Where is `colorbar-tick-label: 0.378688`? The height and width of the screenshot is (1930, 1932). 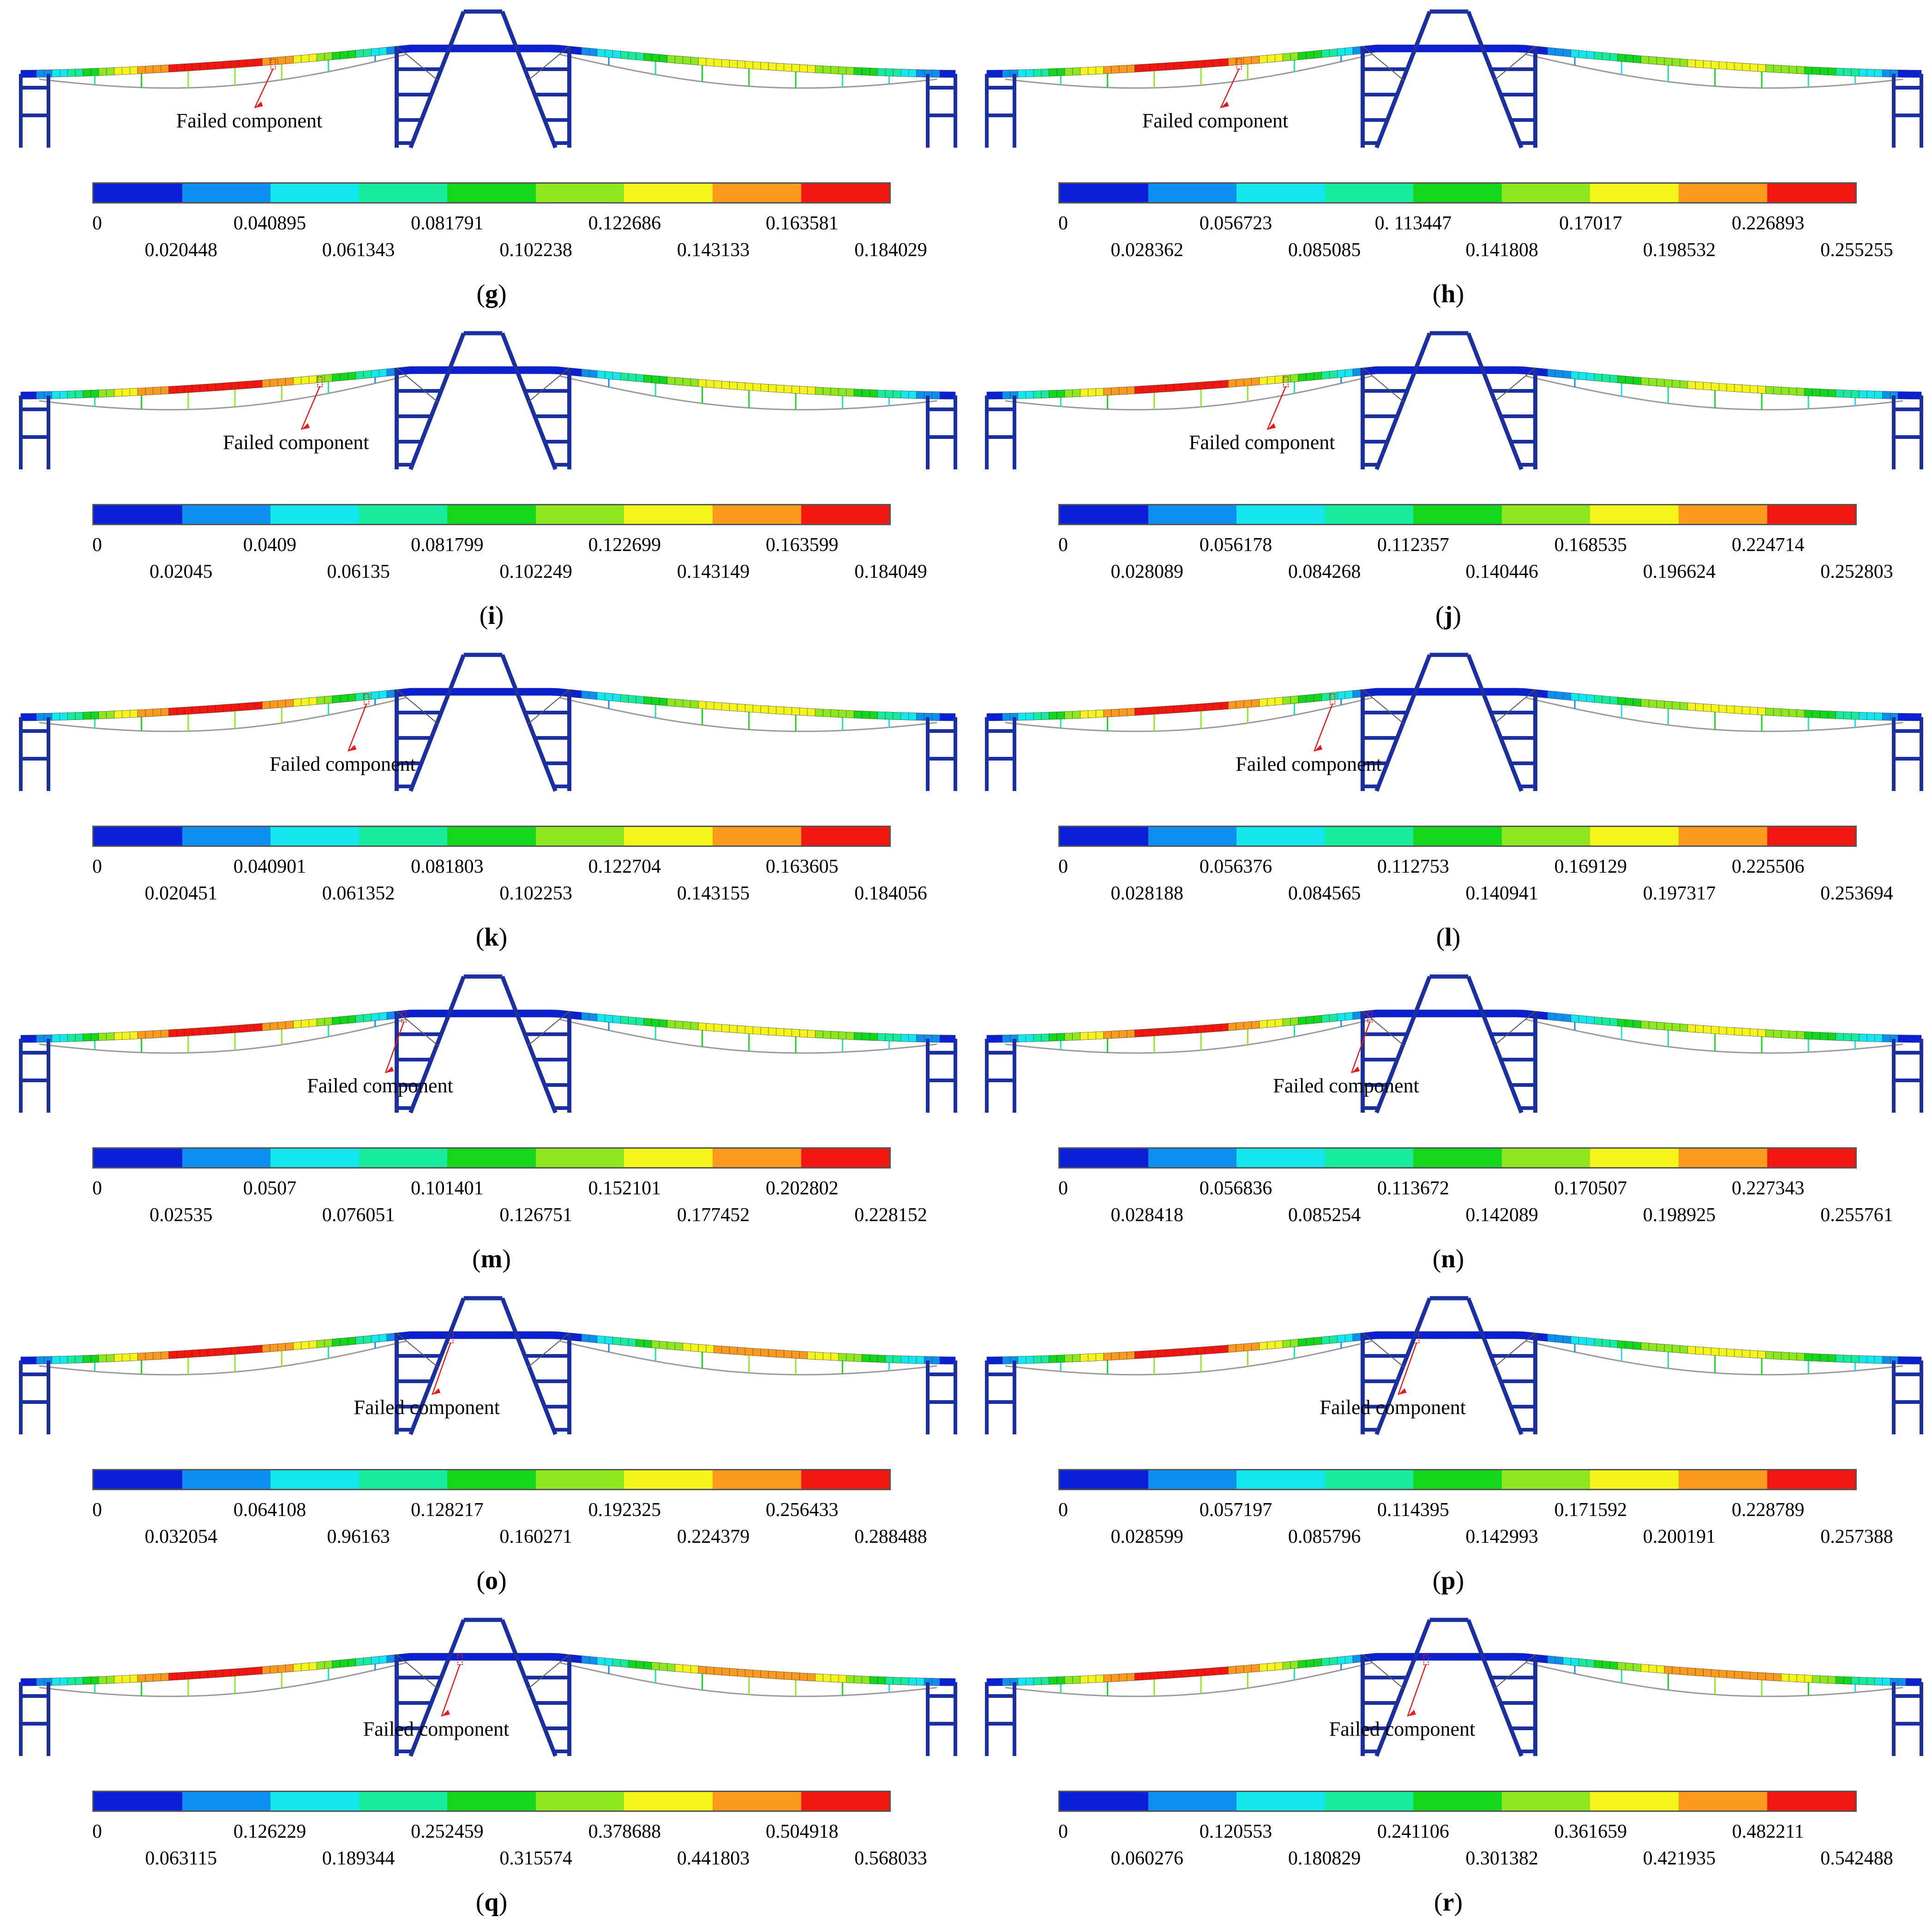
colorbar-tick-label: 0.378688 is located at coordinates (624, 1831).